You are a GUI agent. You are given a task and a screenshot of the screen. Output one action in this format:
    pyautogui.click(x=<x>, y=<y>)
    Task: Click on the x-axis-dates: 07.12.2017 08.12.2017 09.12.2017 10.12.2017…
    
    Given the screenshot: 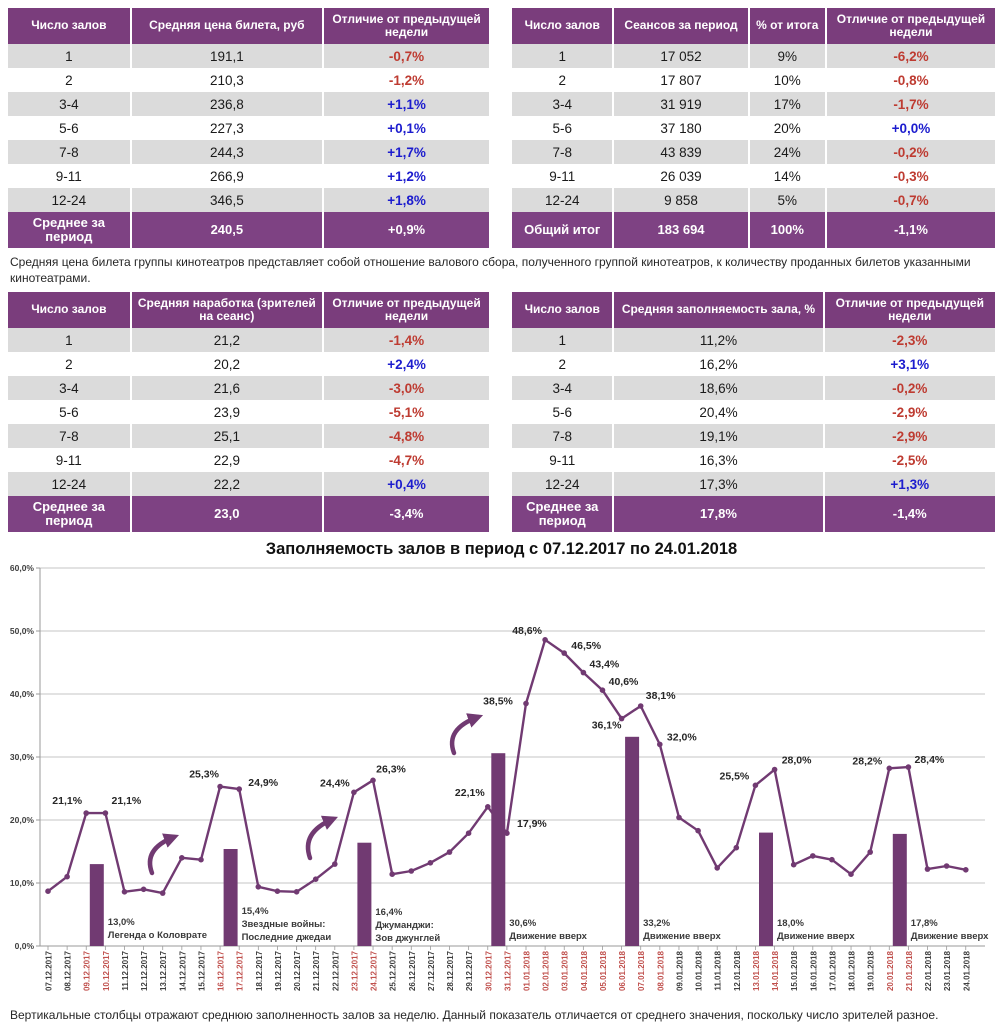 What is the action you would take?
    pyautogui.click(x=508, y=971)
    